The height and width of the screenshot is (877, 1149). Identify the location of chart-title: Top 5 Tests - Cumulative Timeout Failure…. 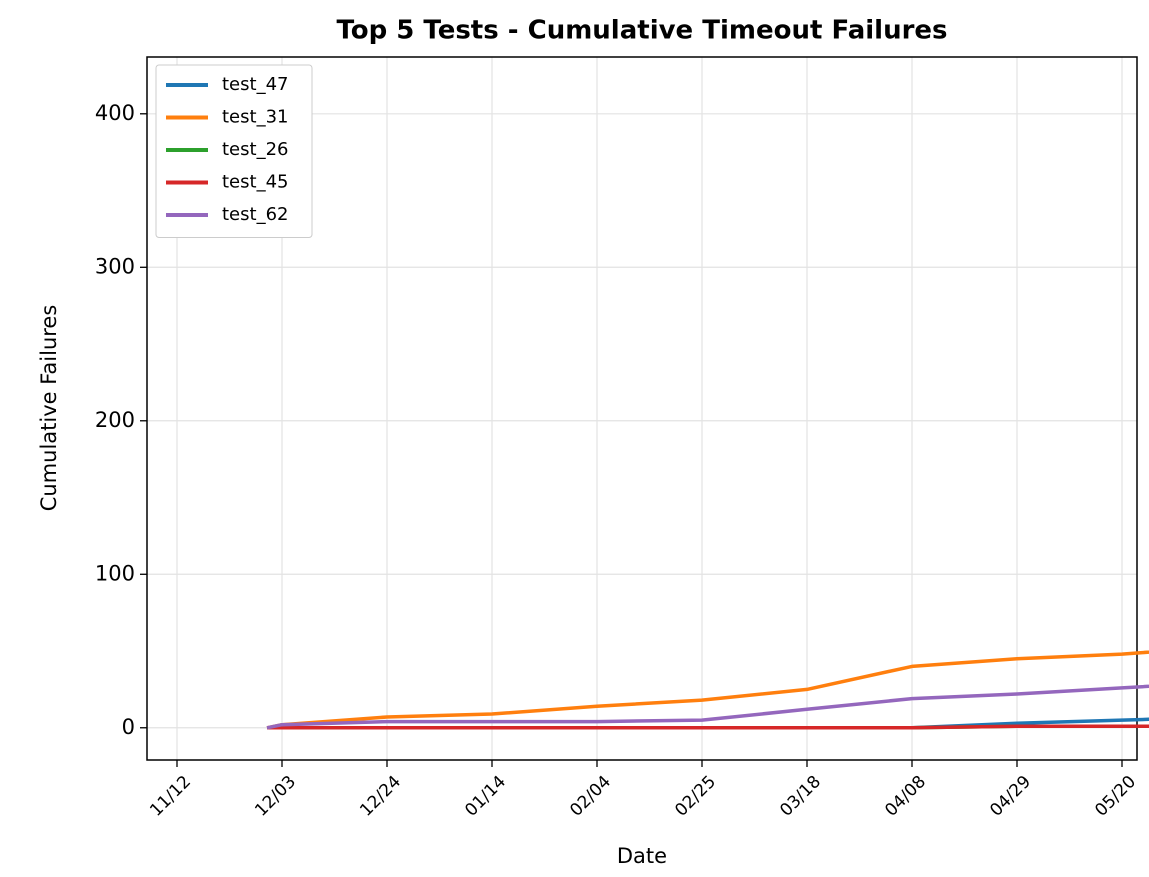
(641, 31).